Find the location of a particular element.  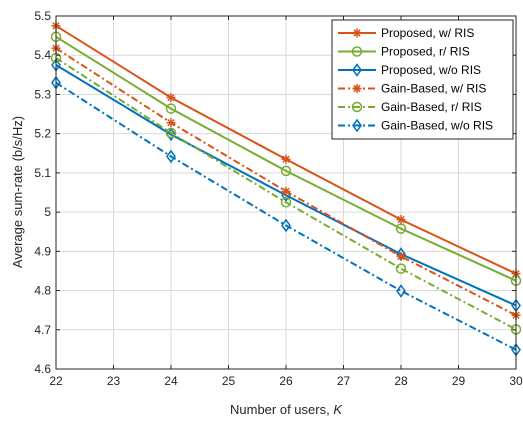

y-tick-label: 5.4 is located at coordinates (42, 55).